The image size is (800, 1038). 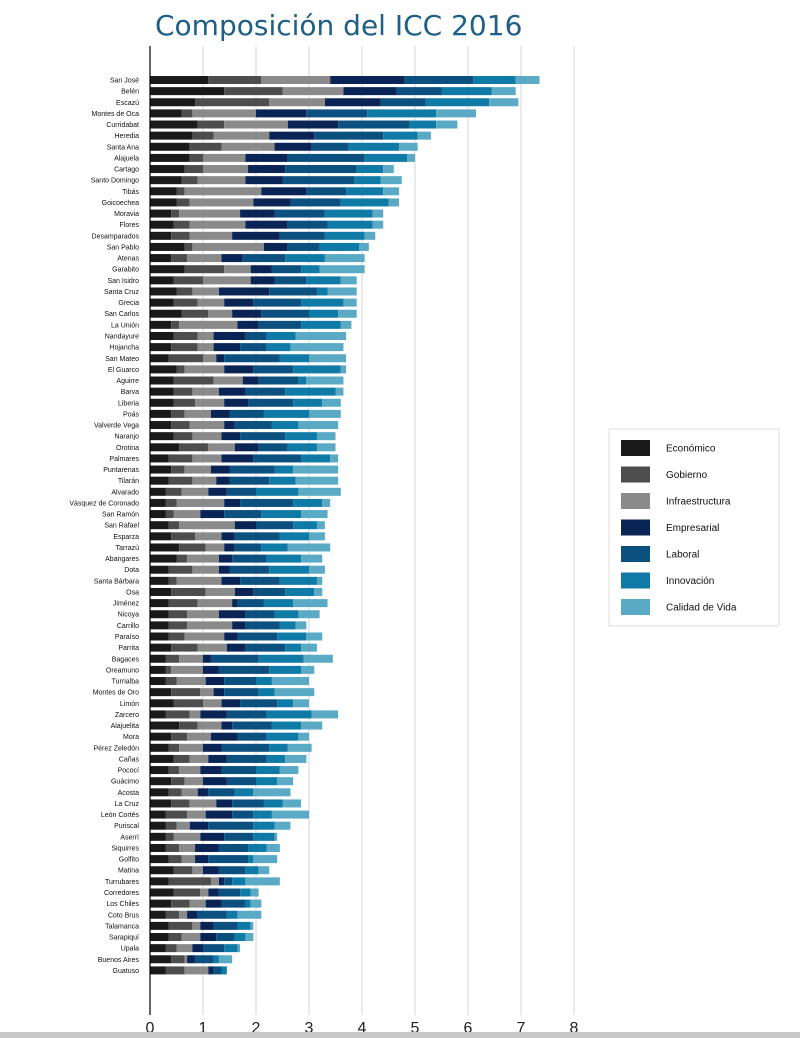 I want to click on category-label: Mora, so click(x=131, y=737).